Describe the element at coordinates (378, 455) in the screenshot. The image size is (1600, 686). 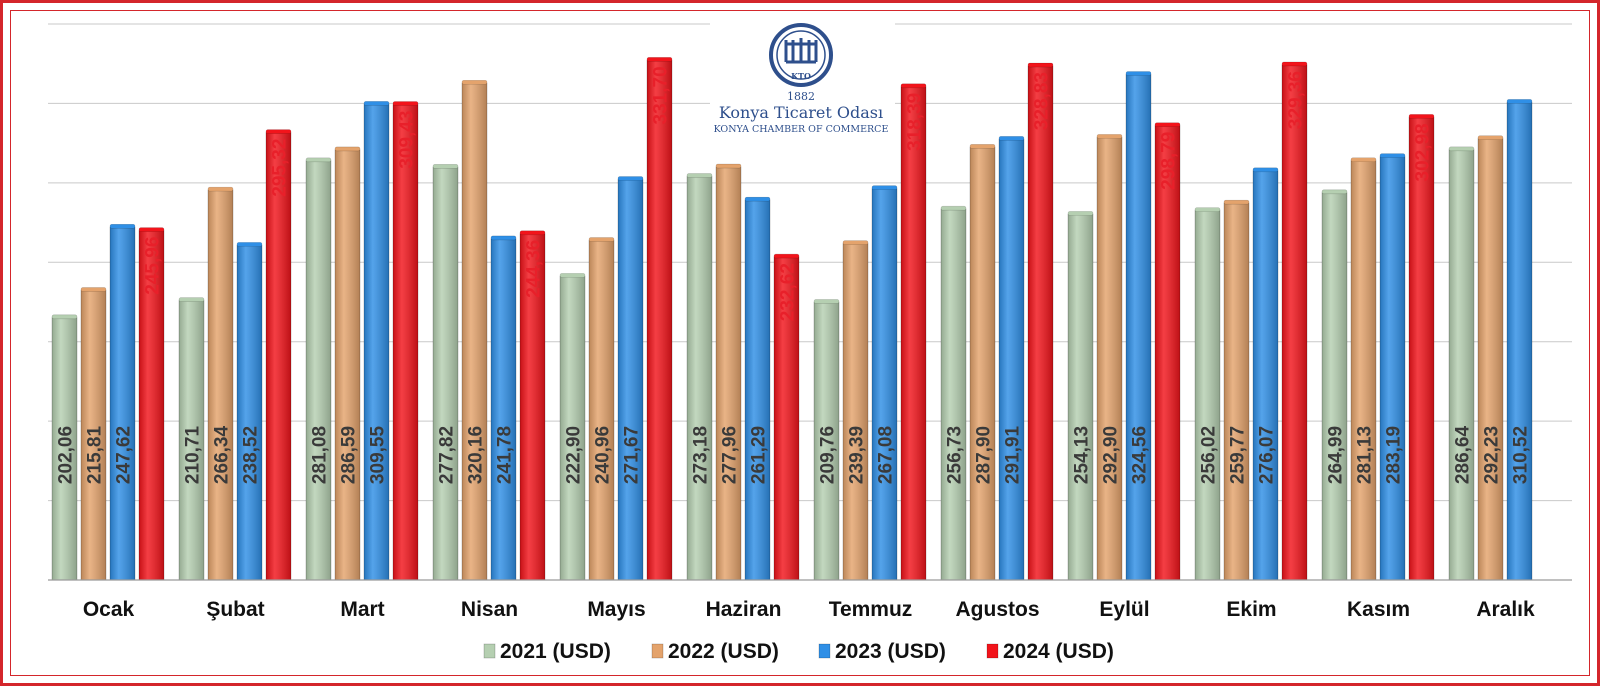
I see `value-label: 309,55` at that location.